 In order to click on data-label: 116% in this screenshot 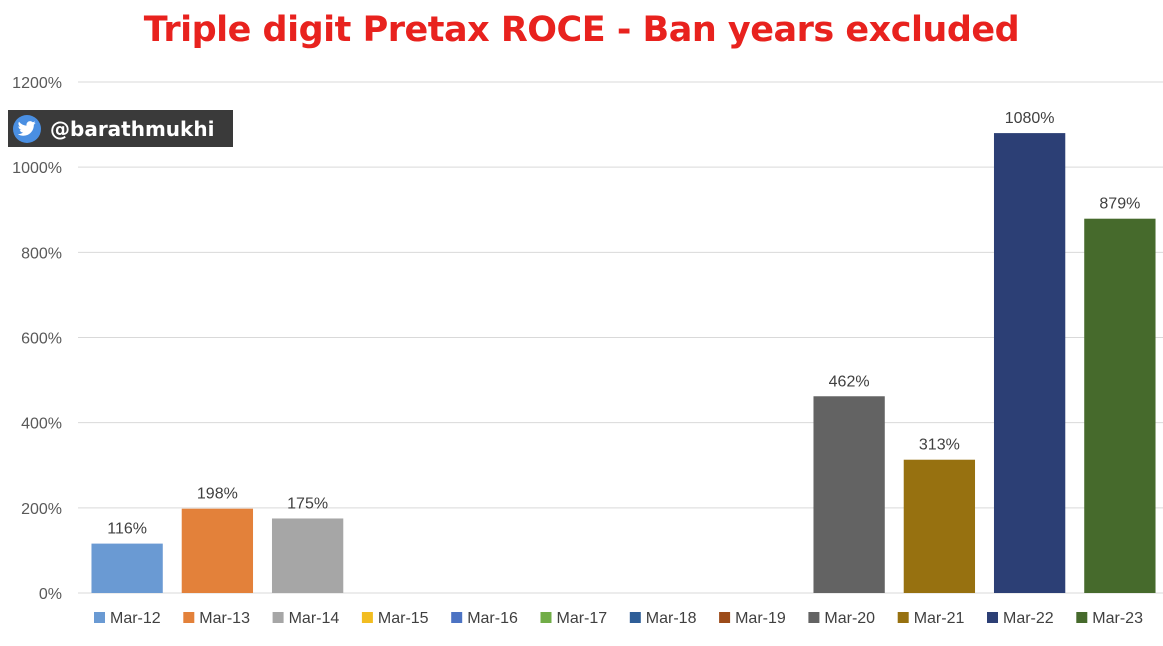, I will do `click(127, 529)`.